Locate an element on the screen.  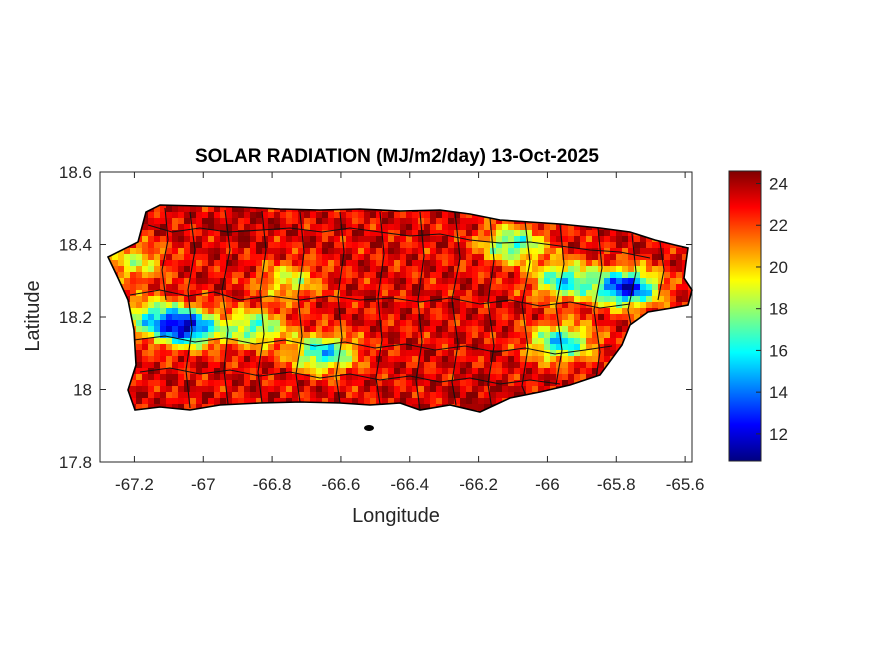
x-tick-label: -65.8 is located at coordinates (616, 484).